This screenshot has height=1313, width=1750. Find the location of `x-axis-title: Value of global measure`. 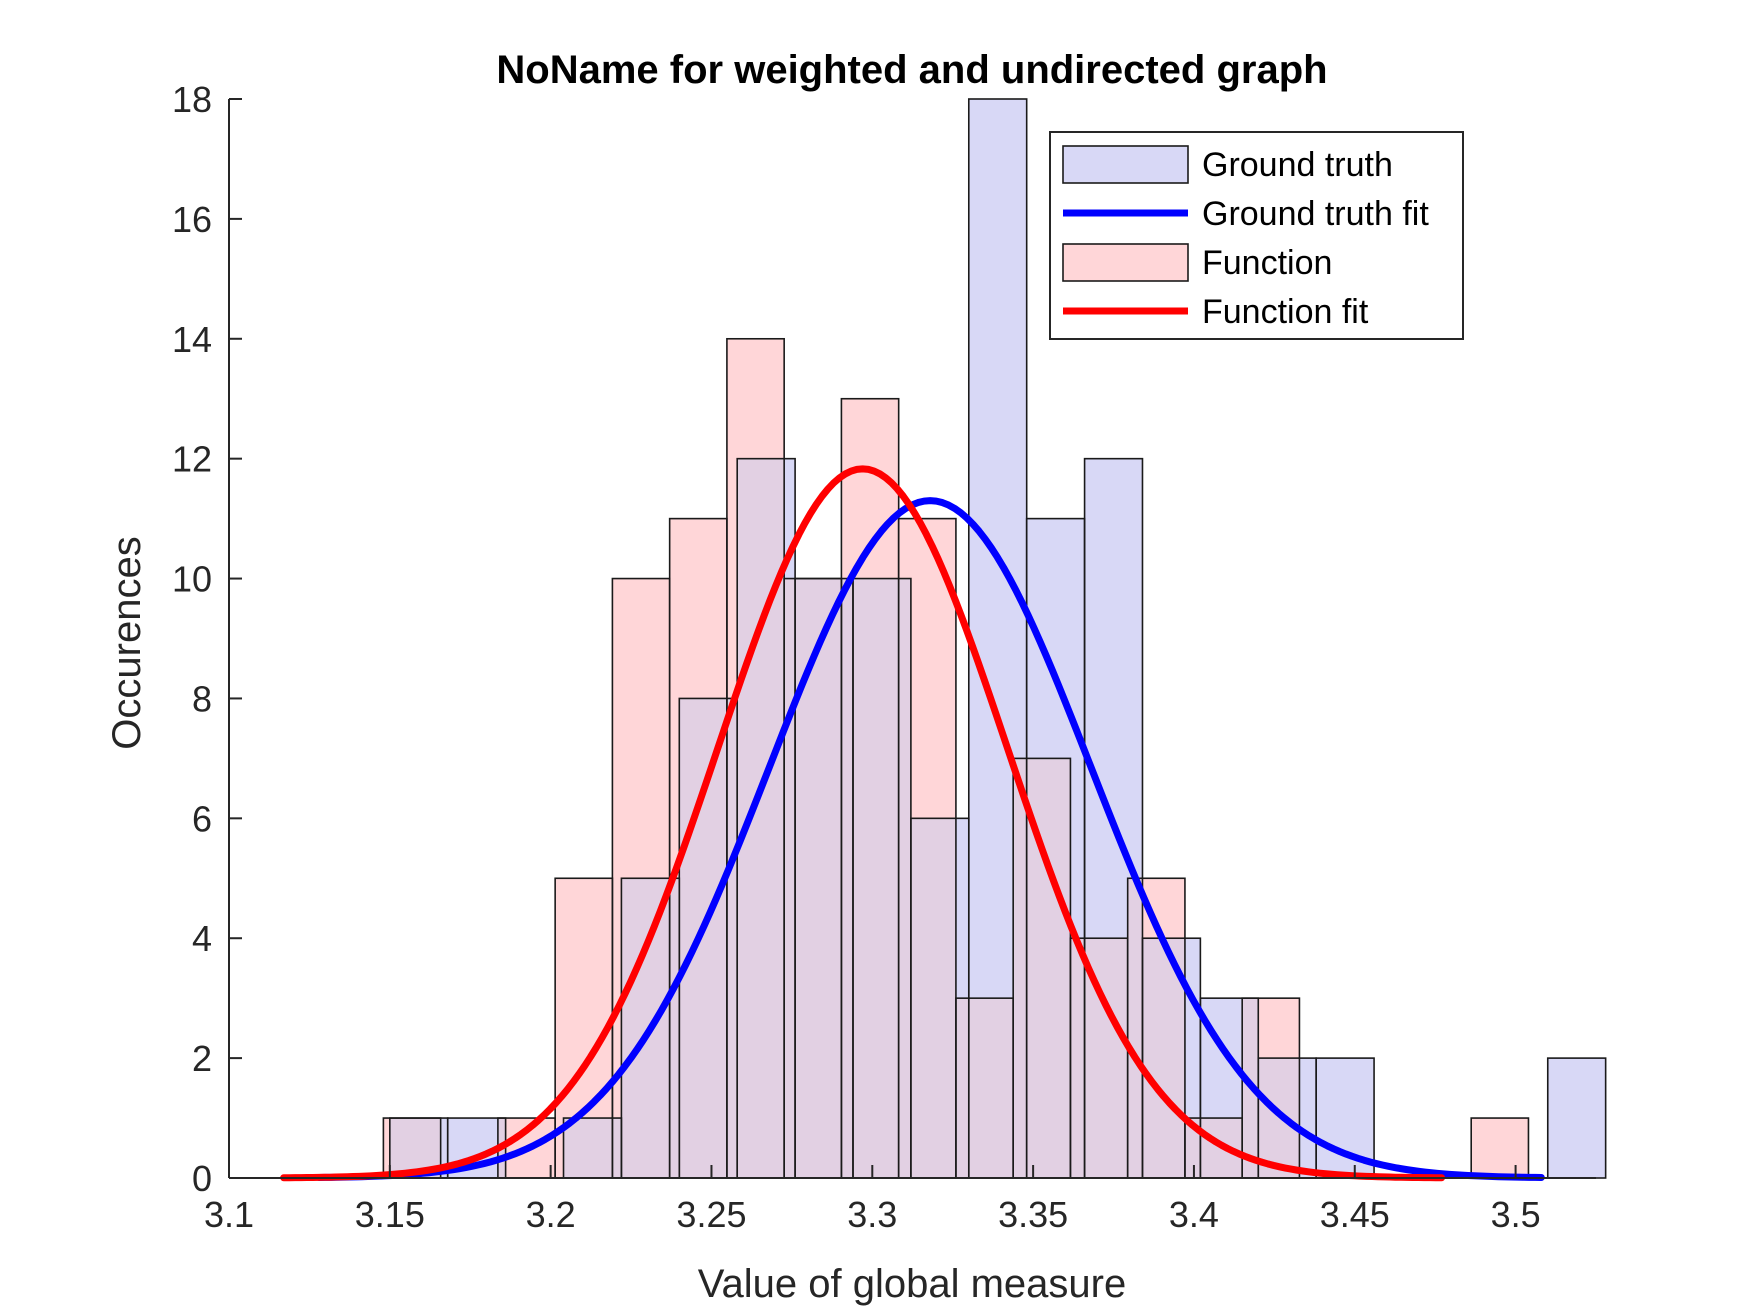

x-axis-title: Value of global measure is located at coordinates (912, 1284).